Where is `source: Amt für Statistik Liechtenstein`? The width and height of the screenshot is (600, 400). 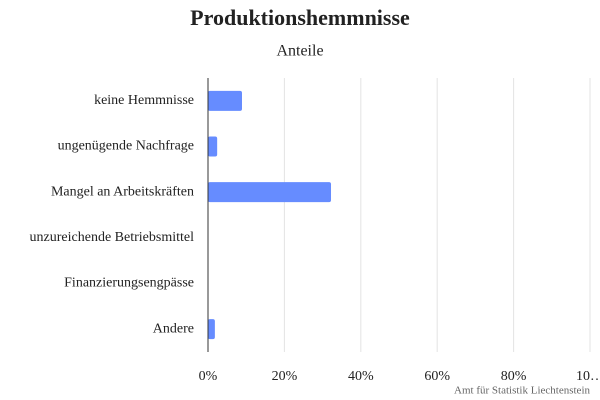
source: Amt für Statistik Liechtenstein is located at coordinates (522, 391).